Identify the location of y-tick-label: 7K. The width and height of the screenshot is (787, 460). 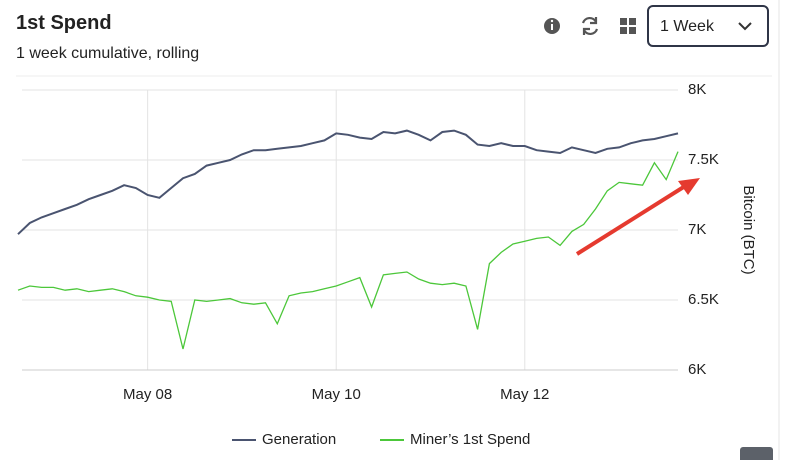
(697, 229).